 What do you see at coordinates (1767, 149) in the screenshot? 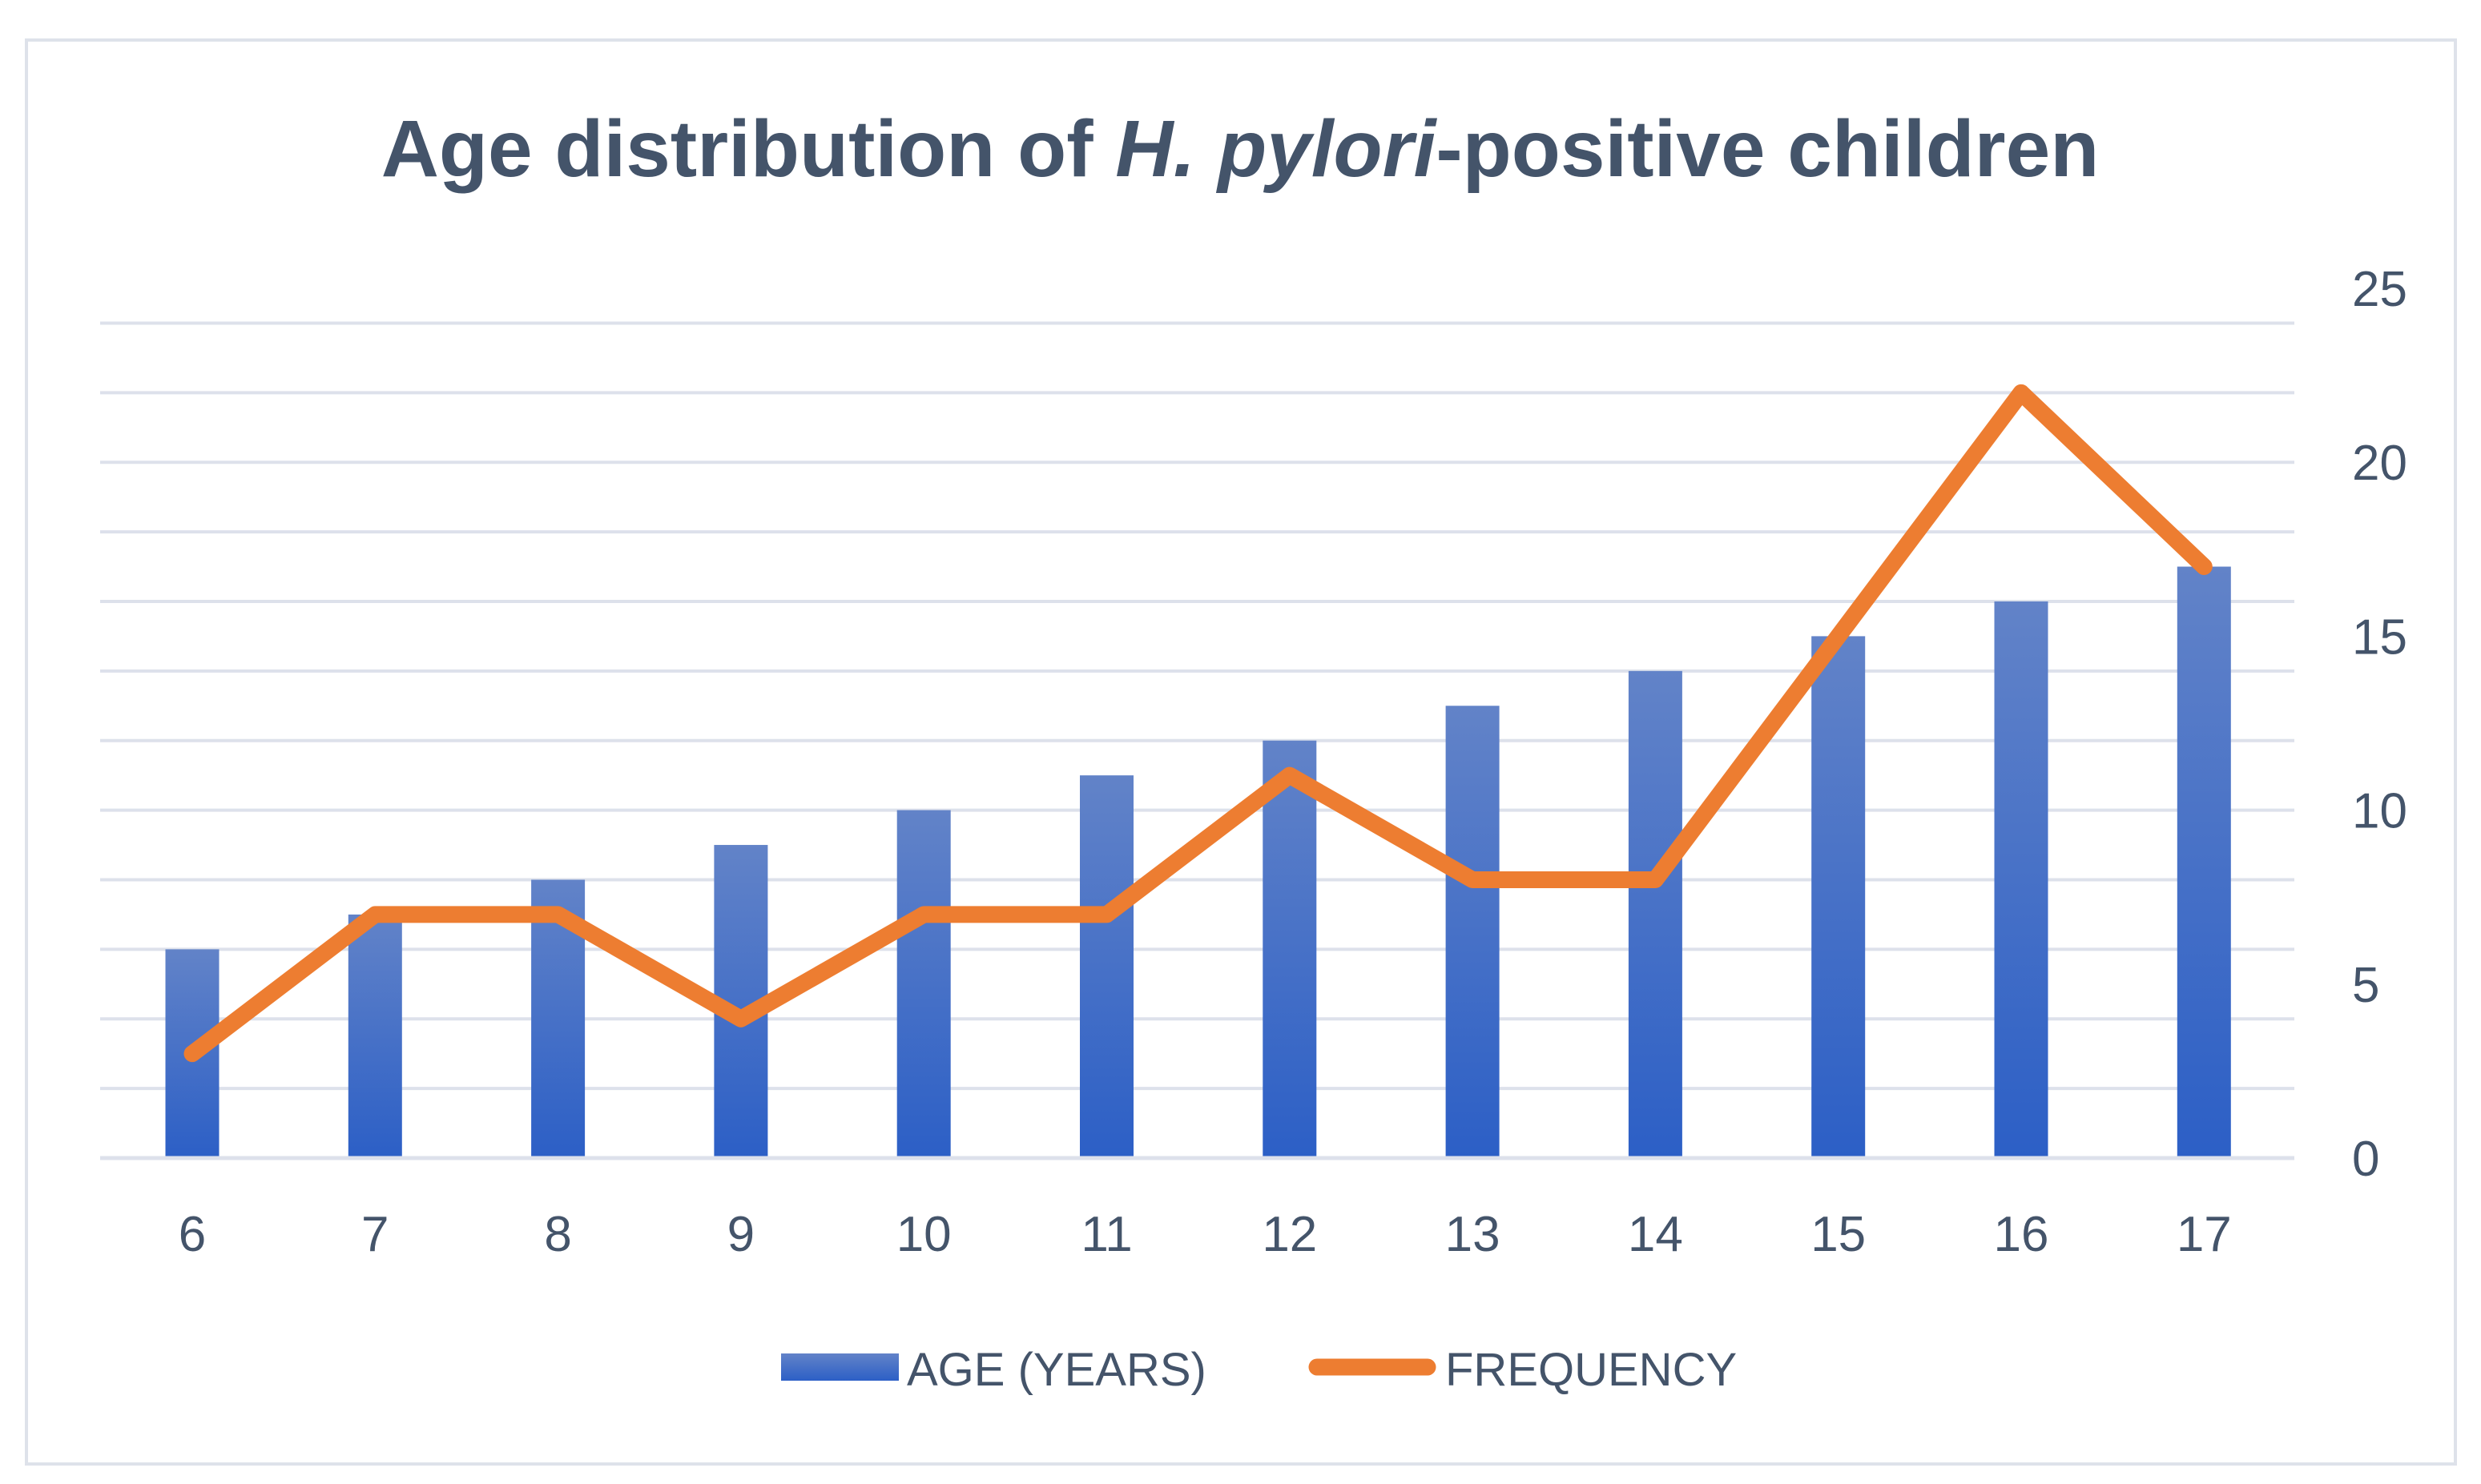
I see `title-part-2: -positive children` at bounding box center [1767, 149].